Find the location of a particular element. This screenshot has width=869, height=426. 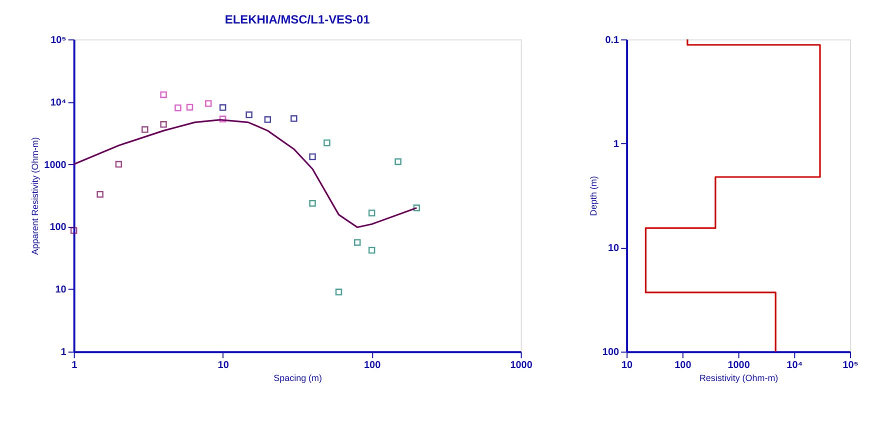

y-tick-label: 1000 is located at coordinates (55, 165).